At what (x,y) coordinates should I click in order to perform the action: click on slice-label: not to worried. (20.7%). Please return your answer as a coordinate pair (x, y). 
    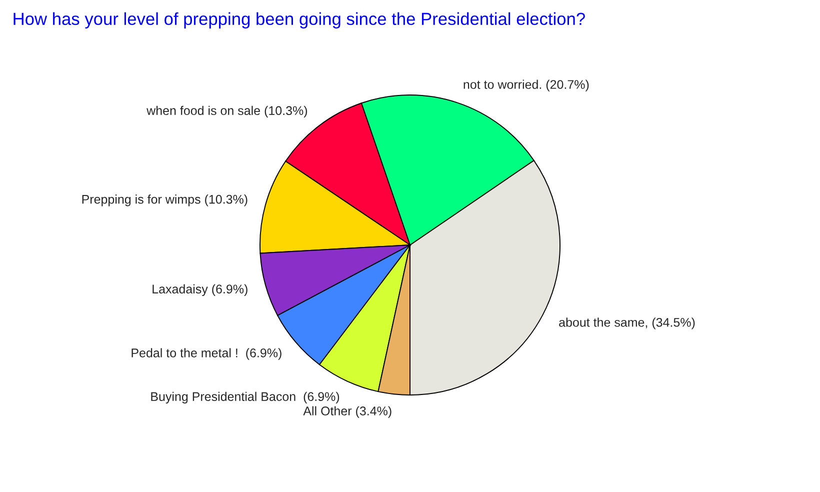
    Looking at the image, I should click on (526, 86).